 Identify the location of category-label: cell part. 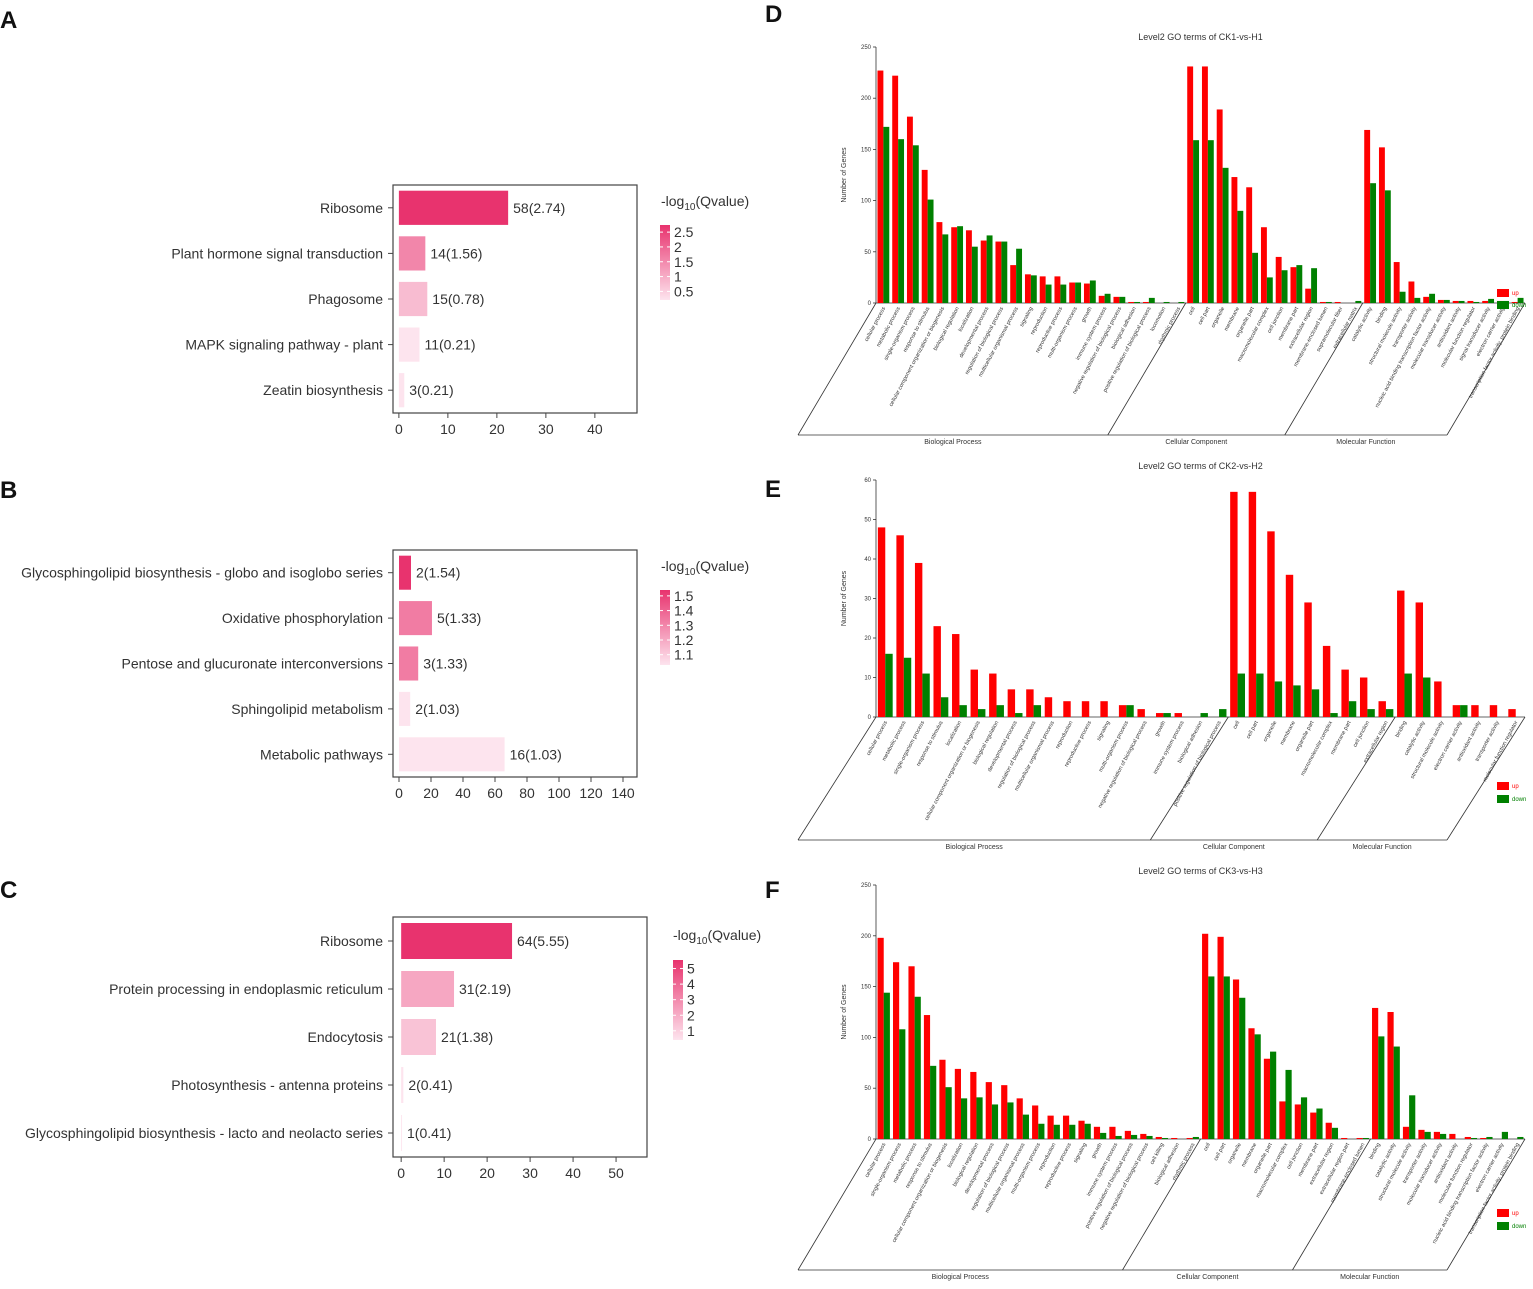
(1253, 730).